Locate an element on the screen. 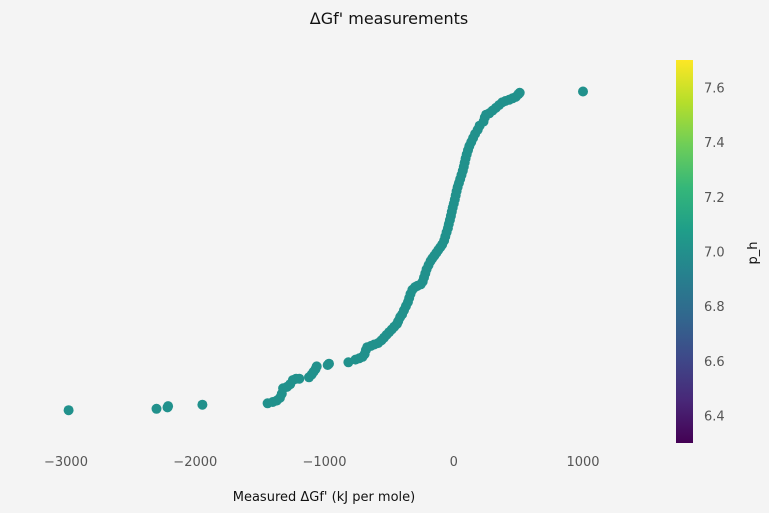 The height and width of the screenshot is (513, 769). colorbar-tick-label: 6.8 is located at coordinates (714, 307).